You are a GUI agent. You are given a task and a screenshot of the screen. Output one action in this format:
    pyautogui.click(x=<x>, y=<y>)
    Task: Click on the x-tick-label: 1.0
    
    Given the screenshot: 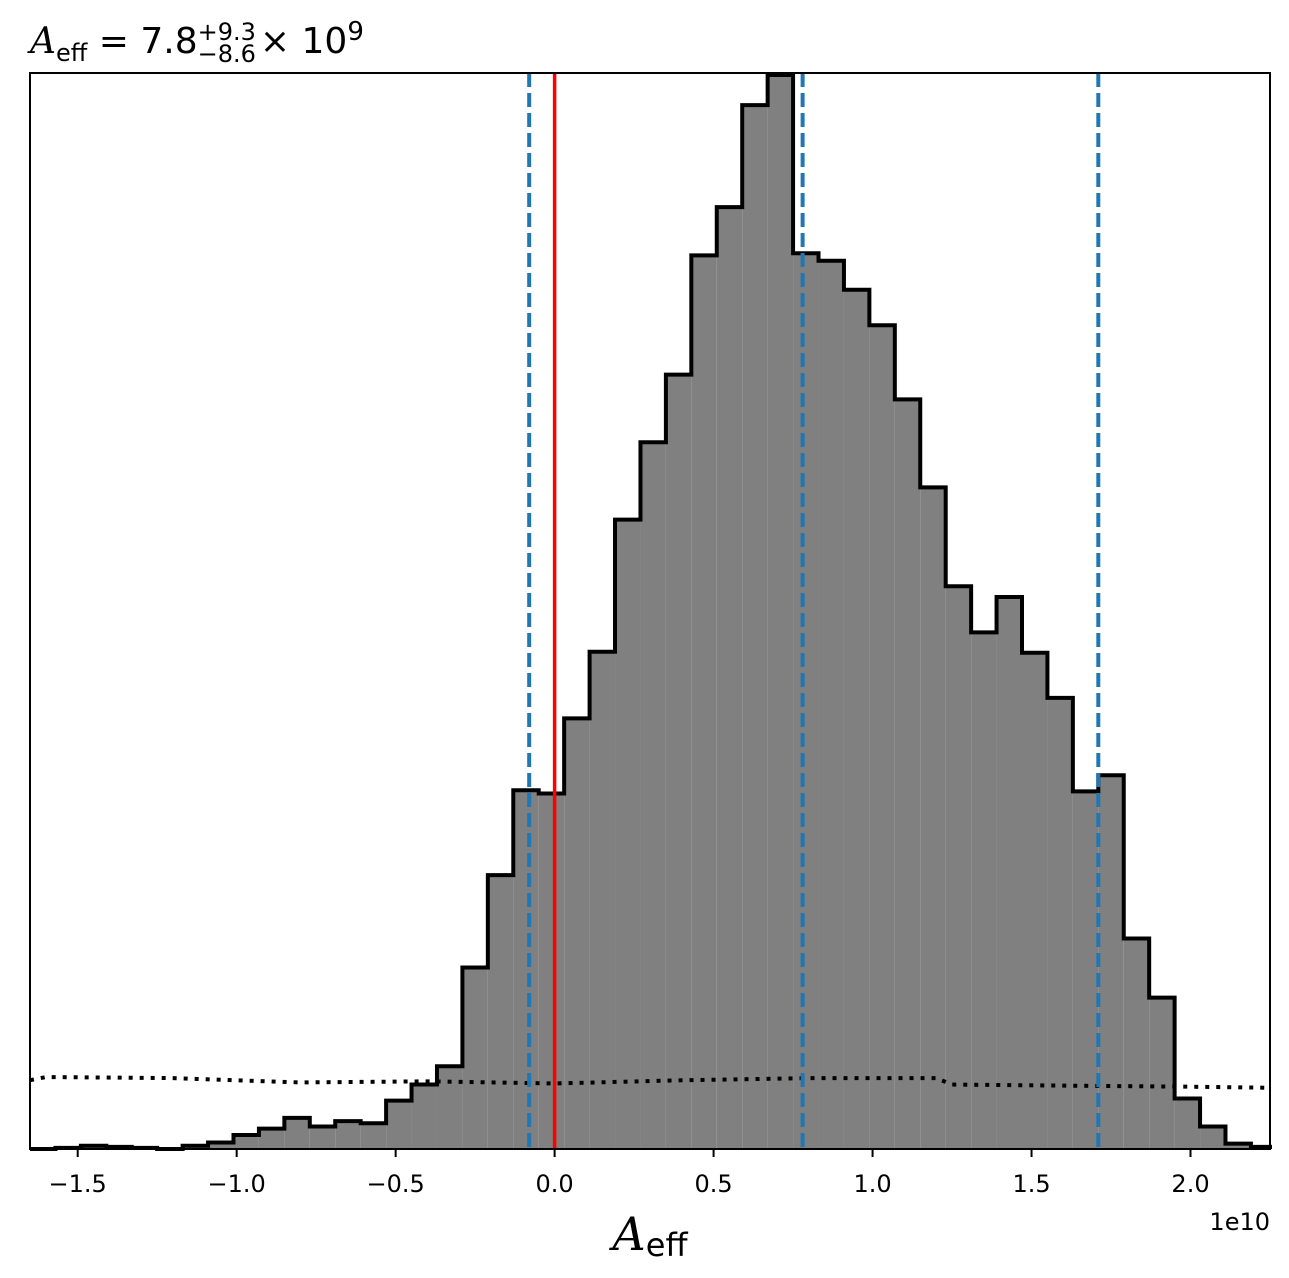 What is the action you would take?
    pyautogui.click(x=872, y=1184)
    